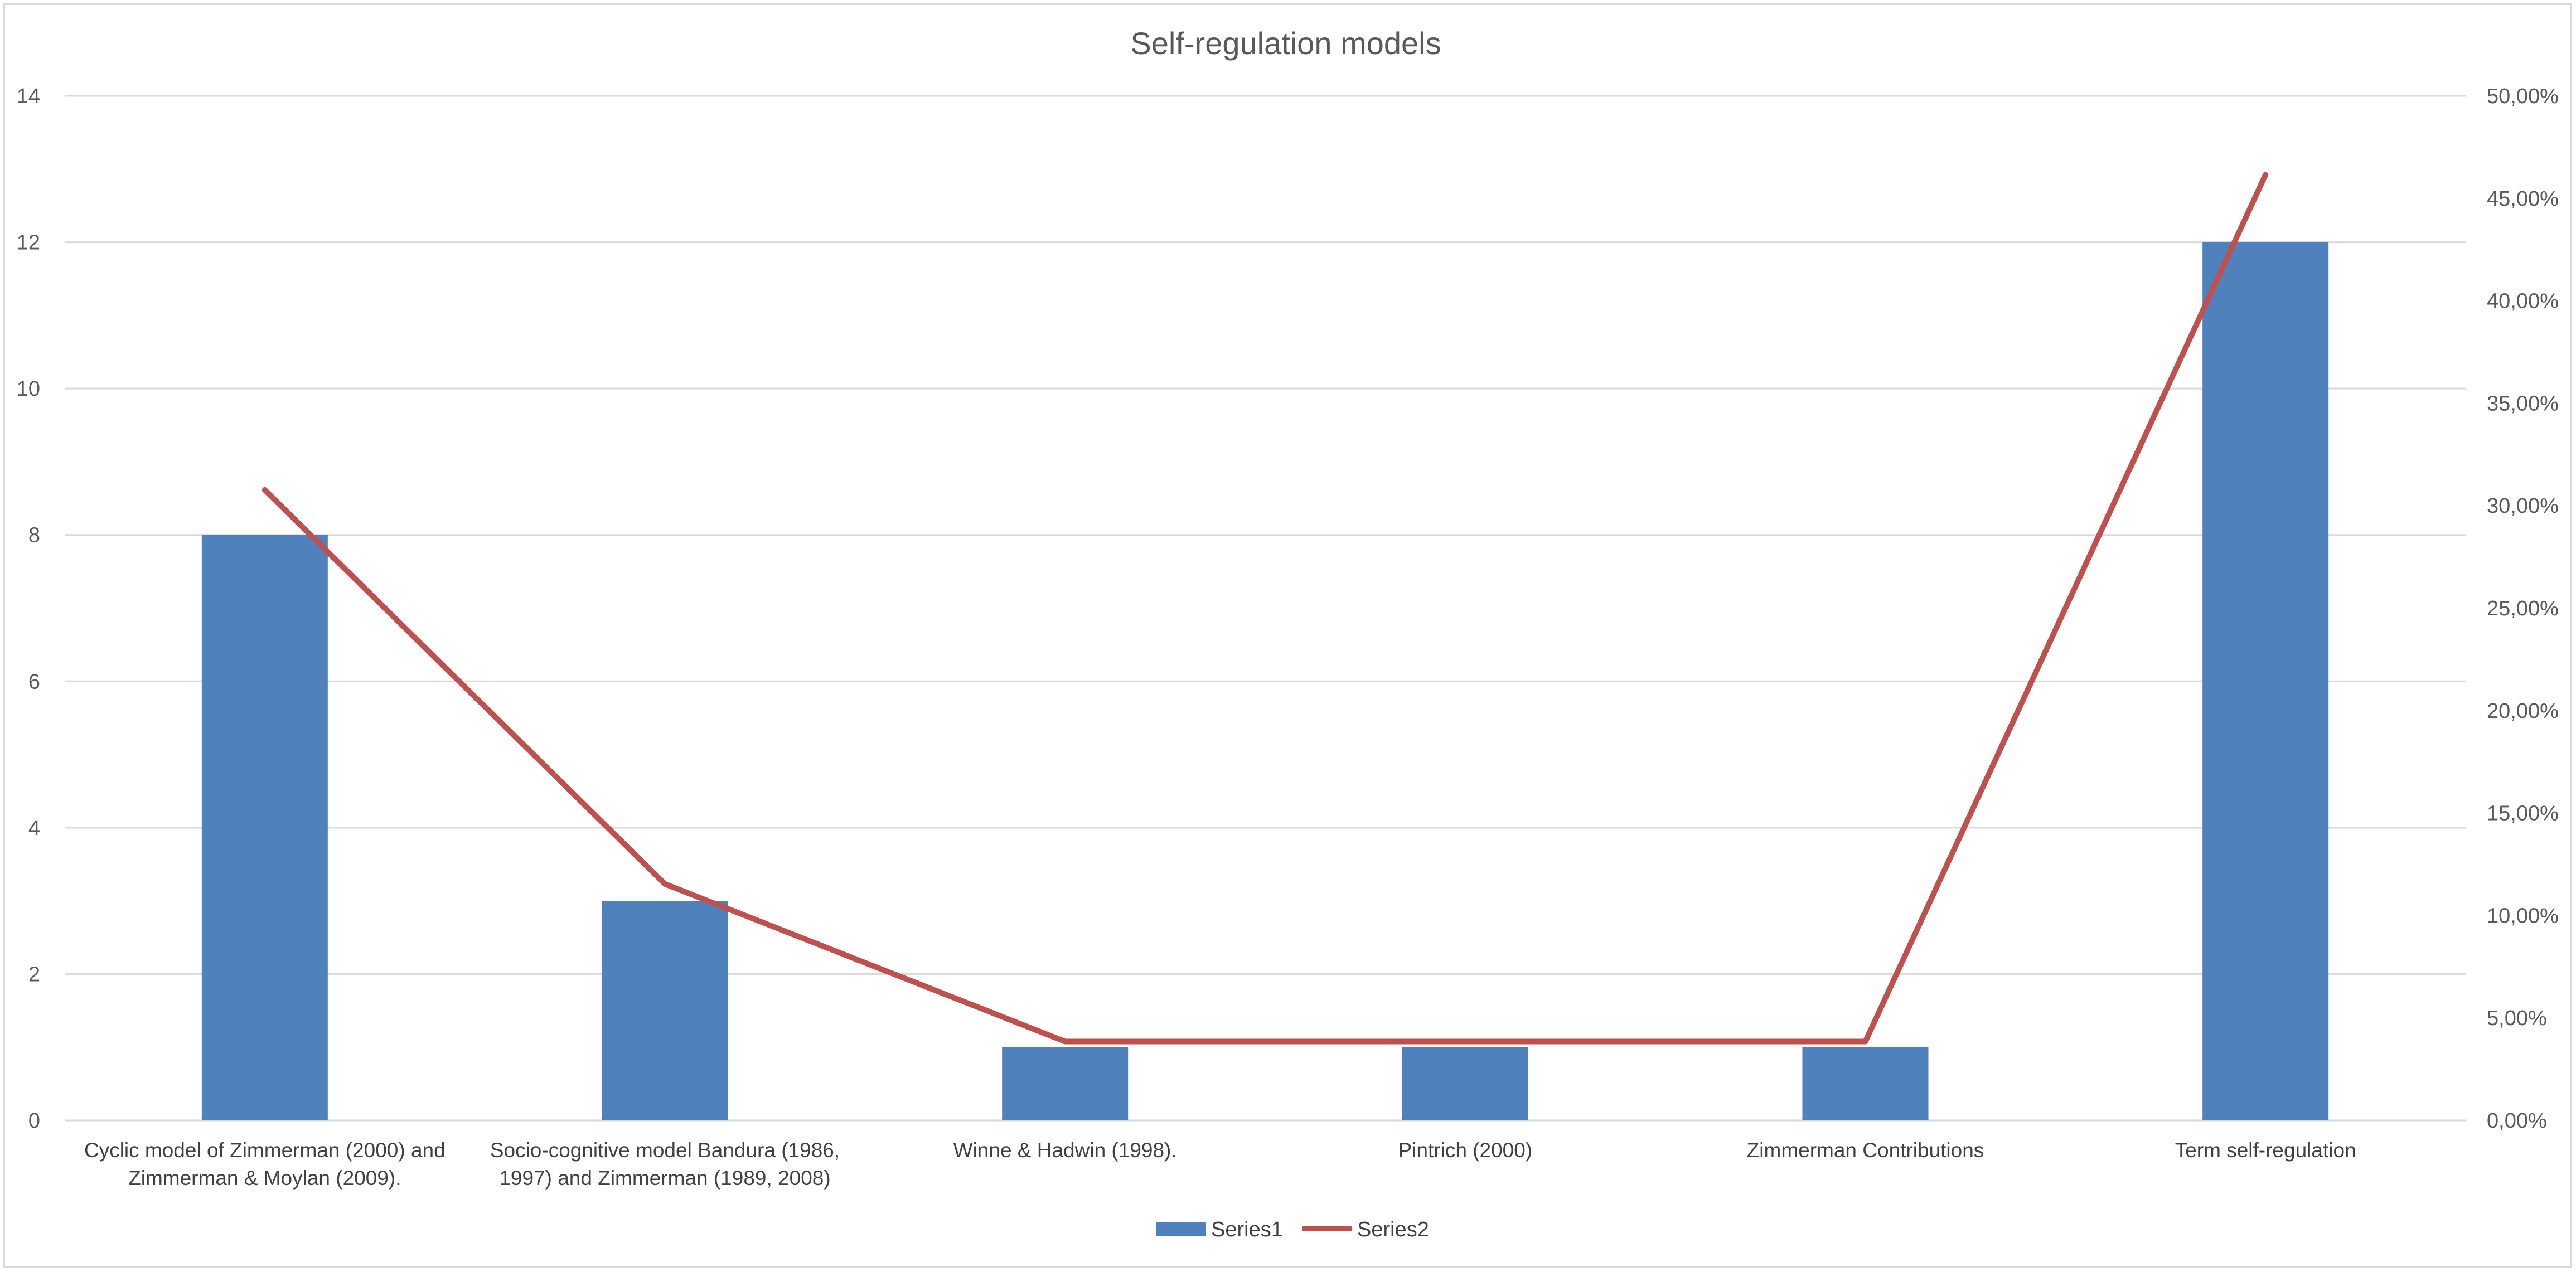 This screenshot has width=2576, height=1272. I want to click on legend-label-series1: Series1, so click(1247, 1229).